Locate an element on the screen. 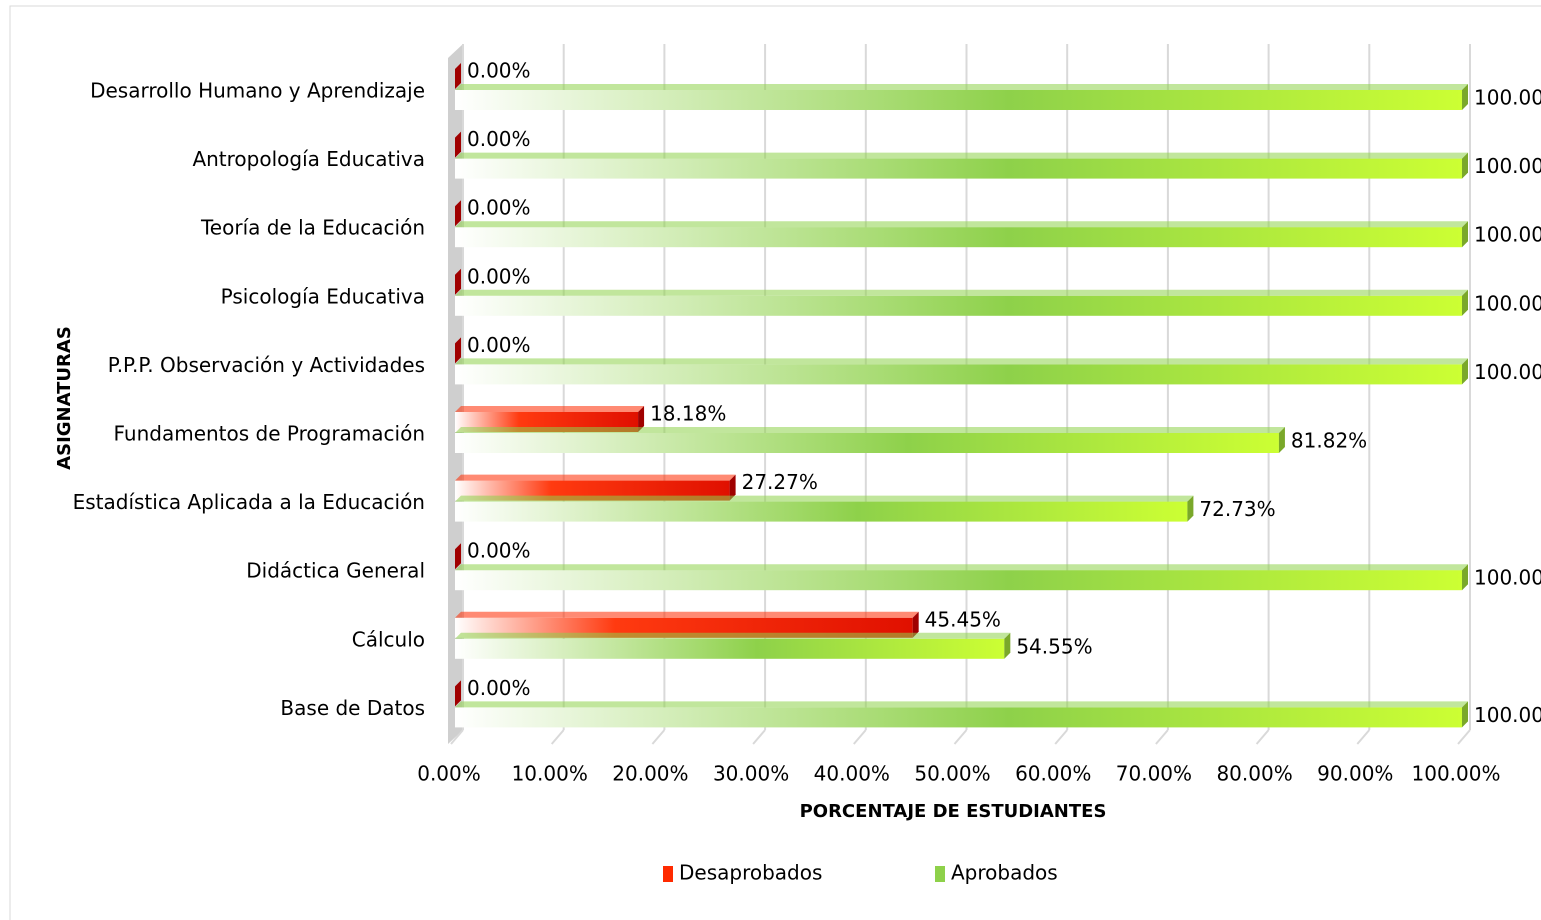  x-tick-label: 90.00% is located at coordinates (1355, 774).